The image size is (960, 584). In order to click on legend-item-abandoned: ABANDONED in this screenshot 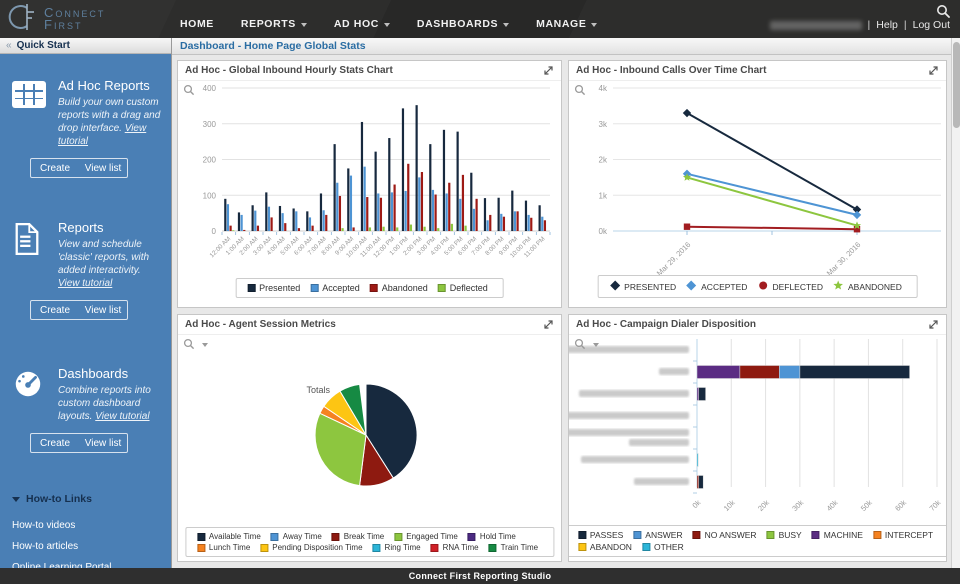, I will do `click(867, 286)`.